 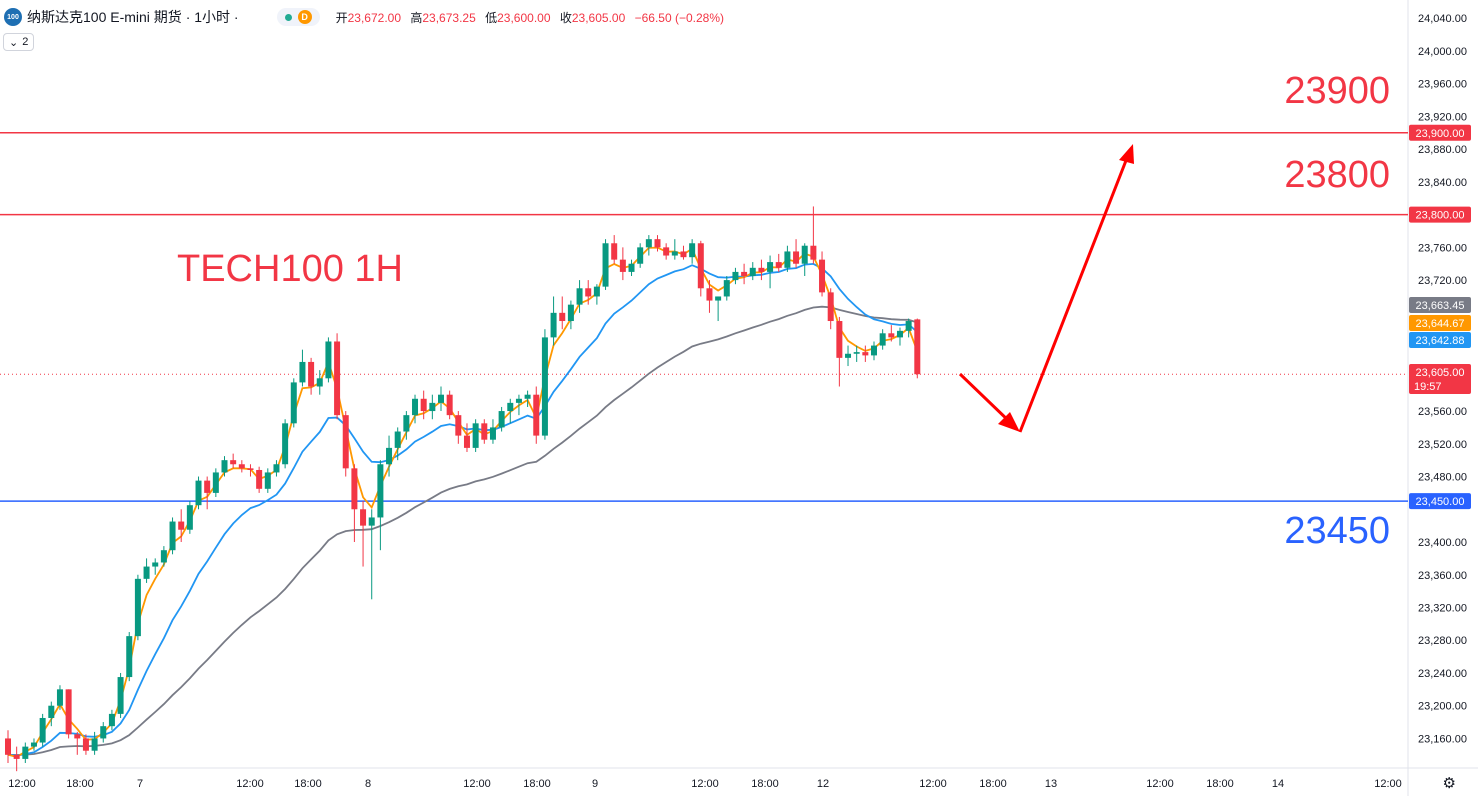 I want to click on price-tick-label: 23,400.00, so click(x=1442, y=543).